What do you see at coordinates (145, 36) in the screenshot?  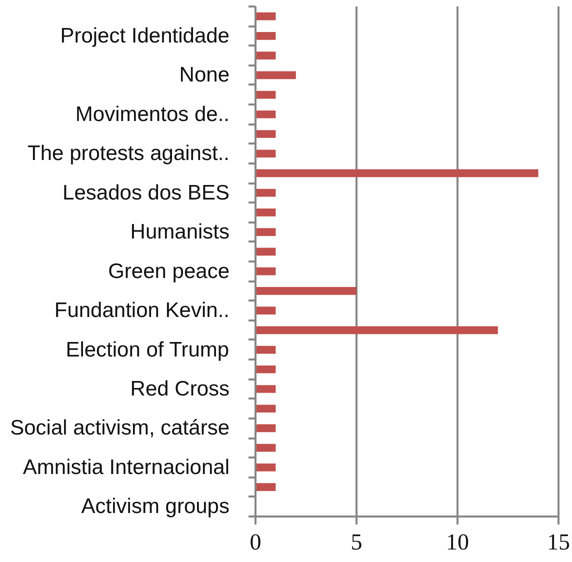 I see `y-tick-label: Project Identidade` at bounding box center [145, 36].